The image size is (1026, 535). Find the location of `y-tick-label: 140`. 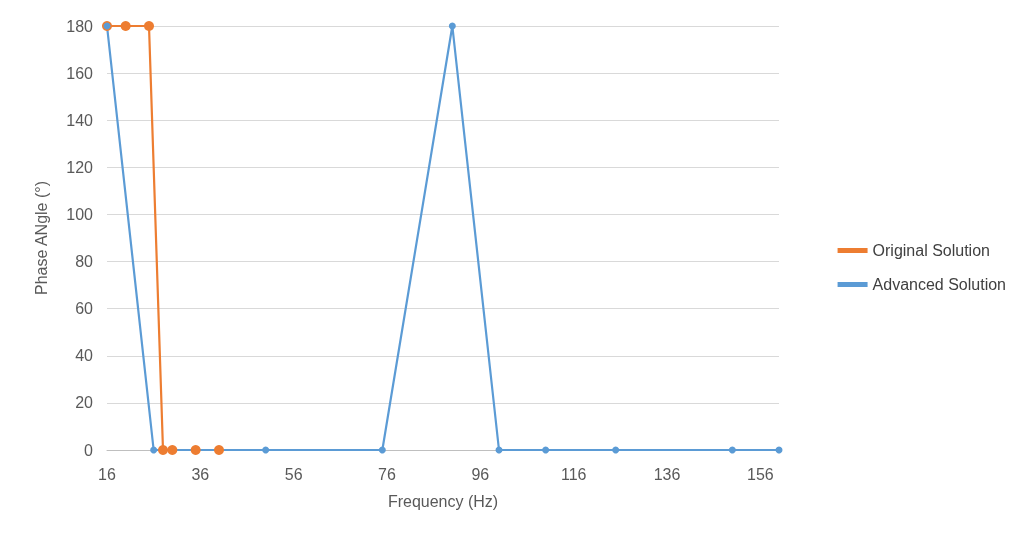

y-tick-label: 140 is located at coordinates (80, 120).